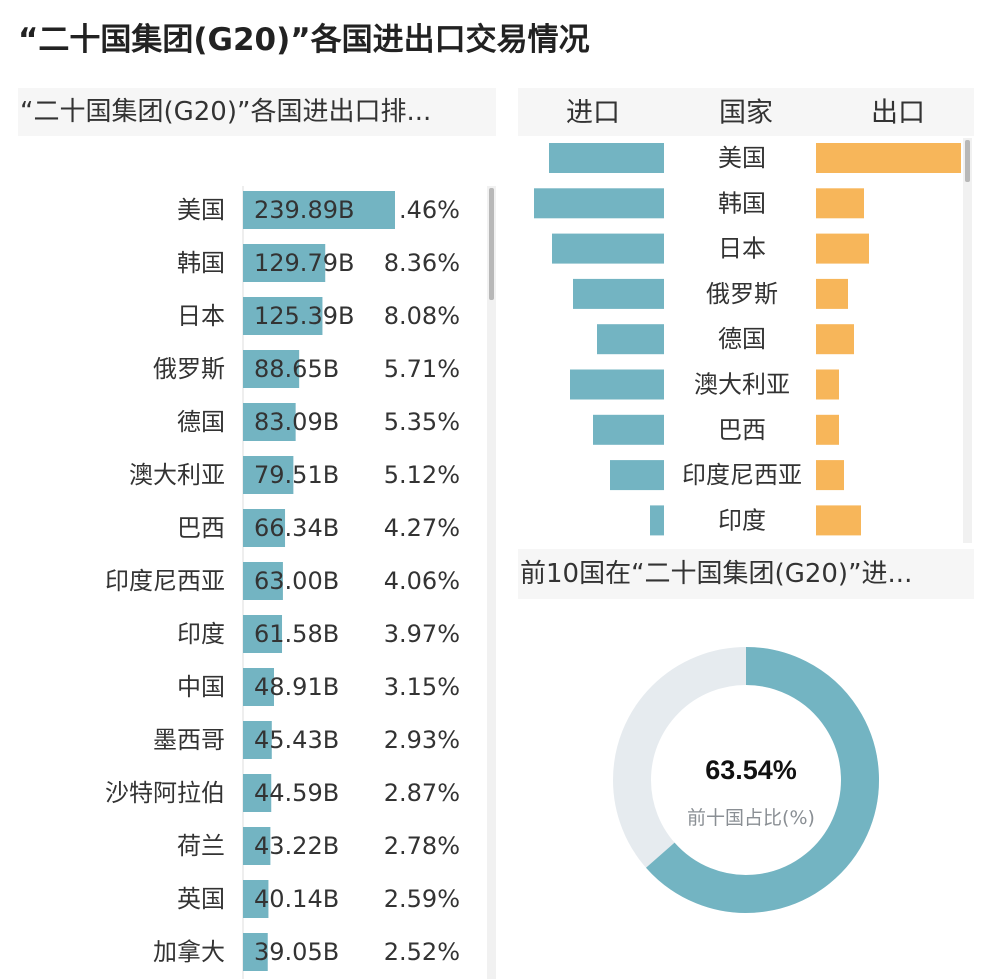 This screenshot has width=988, height=979. I want to click on donut-center-label: 前十国占比(%), so click(751, 818).